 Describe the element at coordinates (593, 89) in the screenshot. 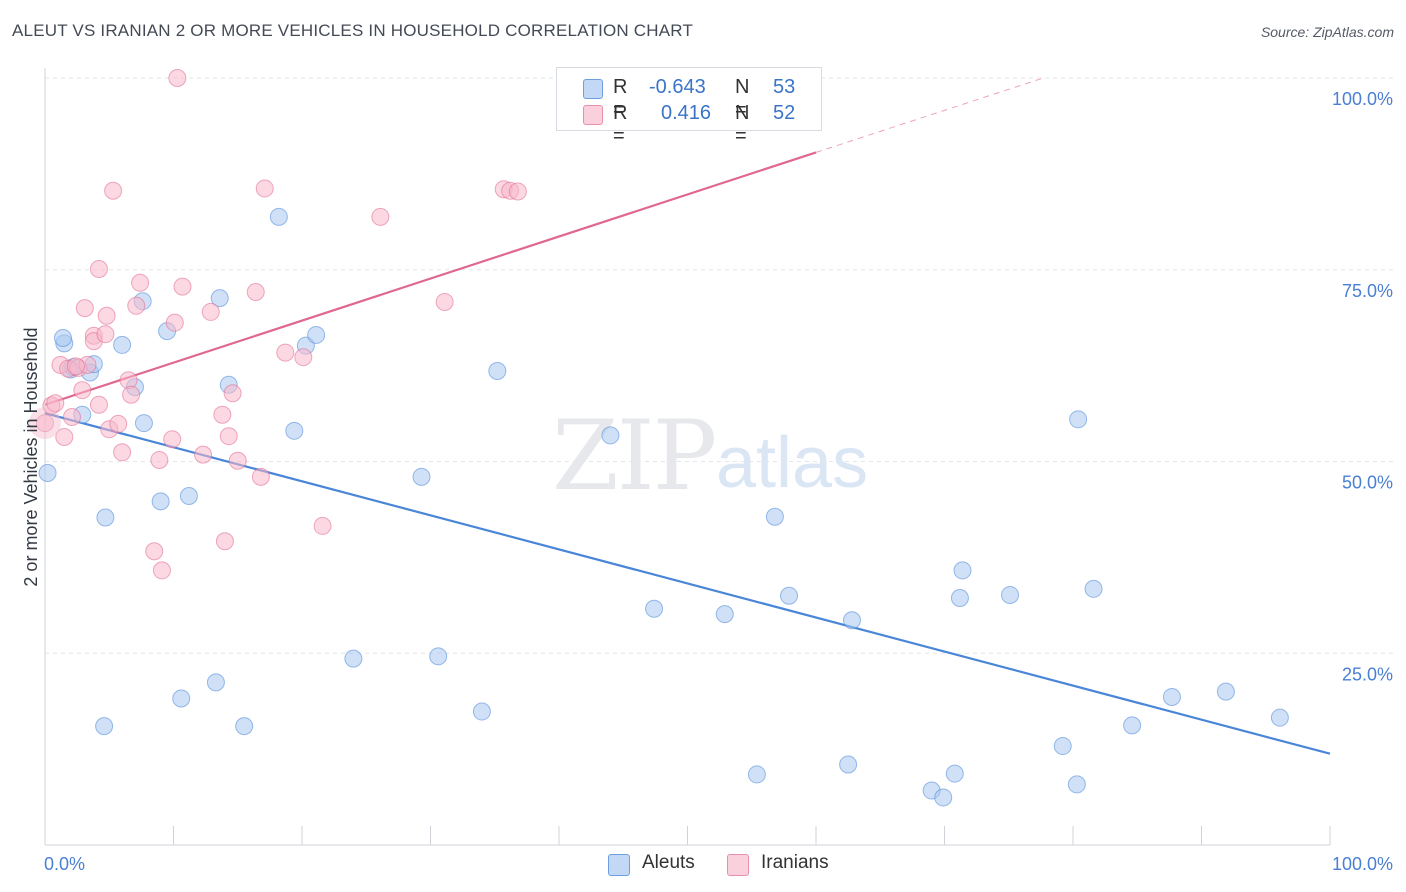

I see `legend-swatch-aleuts` at that location.